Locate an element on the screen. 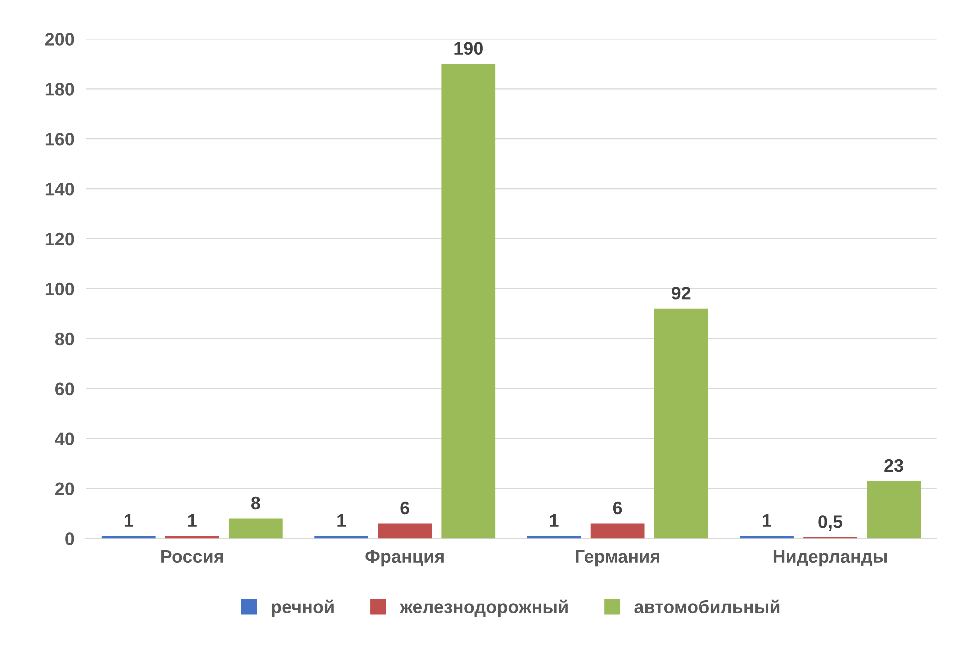 Image resolution: width=956 pixels, height=653 pixels. y-tick-label: 40 is located at coordinates (64, 439).